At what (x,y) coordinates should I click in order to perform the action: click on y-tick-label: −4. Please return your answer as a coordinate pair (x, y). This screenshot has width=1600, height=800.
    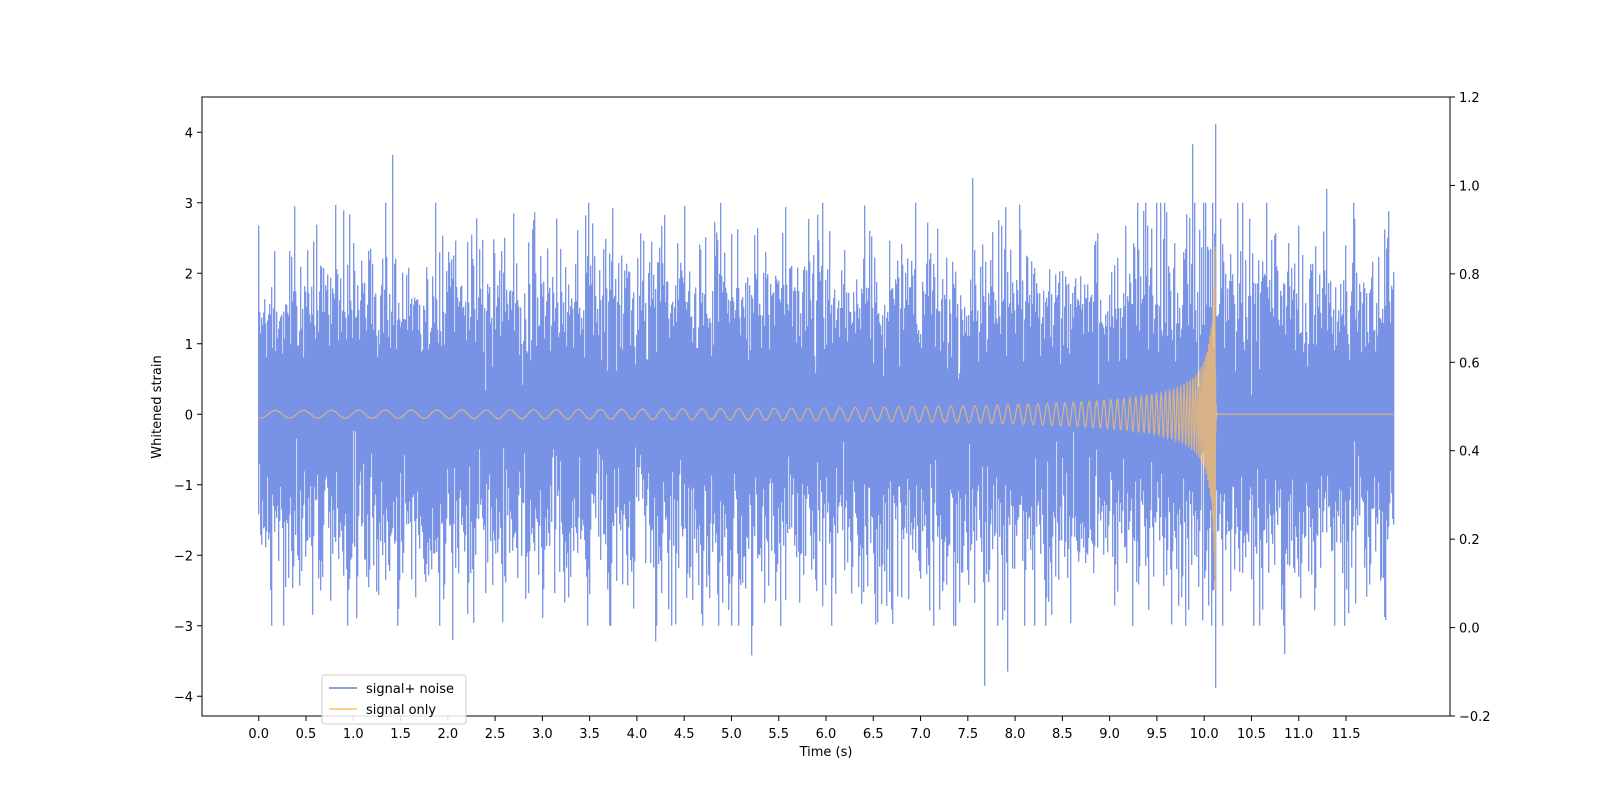
    Looking at the image, I should click on (183, 697).